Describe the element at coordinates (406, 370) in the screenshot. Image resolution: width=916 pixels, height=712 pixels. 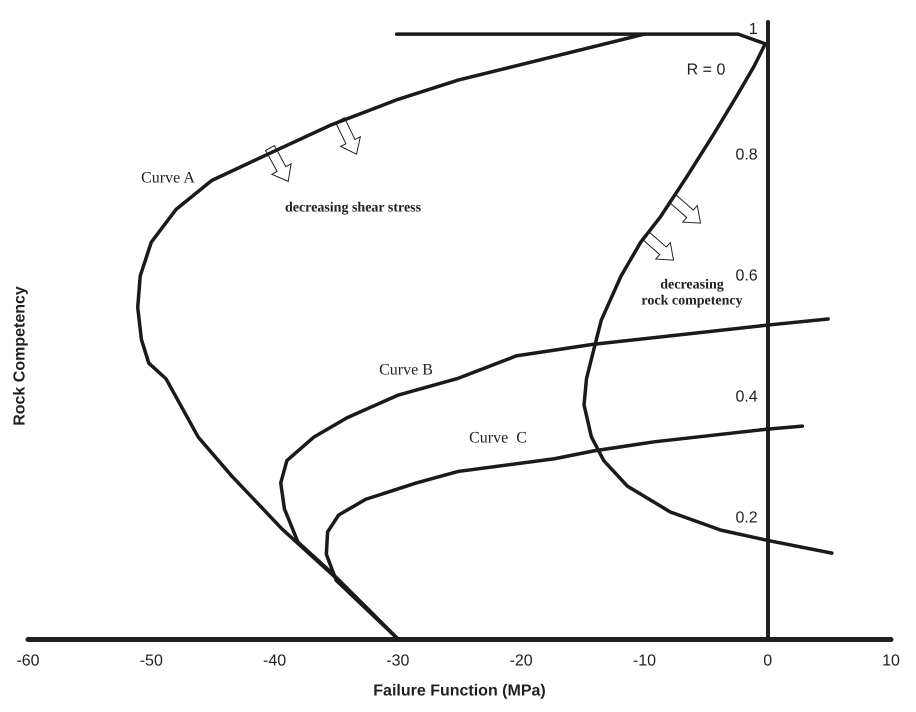
I see `annotation: Curve B` at that location.